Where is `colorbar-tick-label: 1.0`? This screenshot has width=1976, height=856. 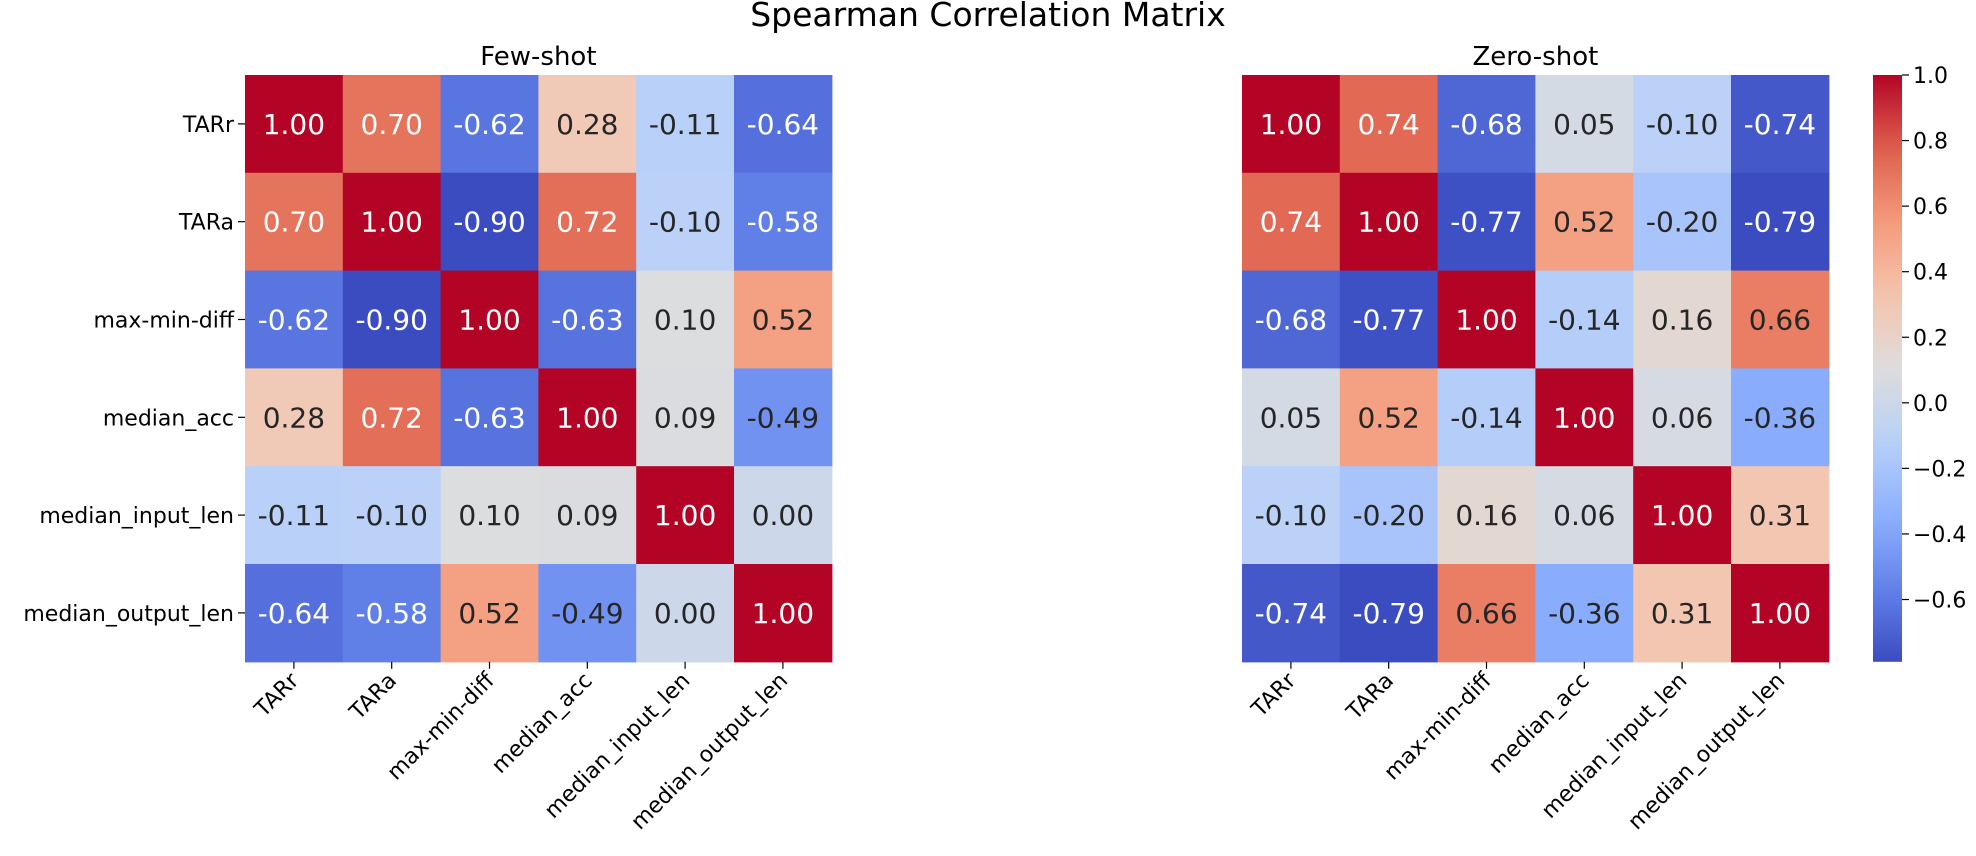
colorbar-tick-label: 1.0 is located at coordinates (1930, 76).